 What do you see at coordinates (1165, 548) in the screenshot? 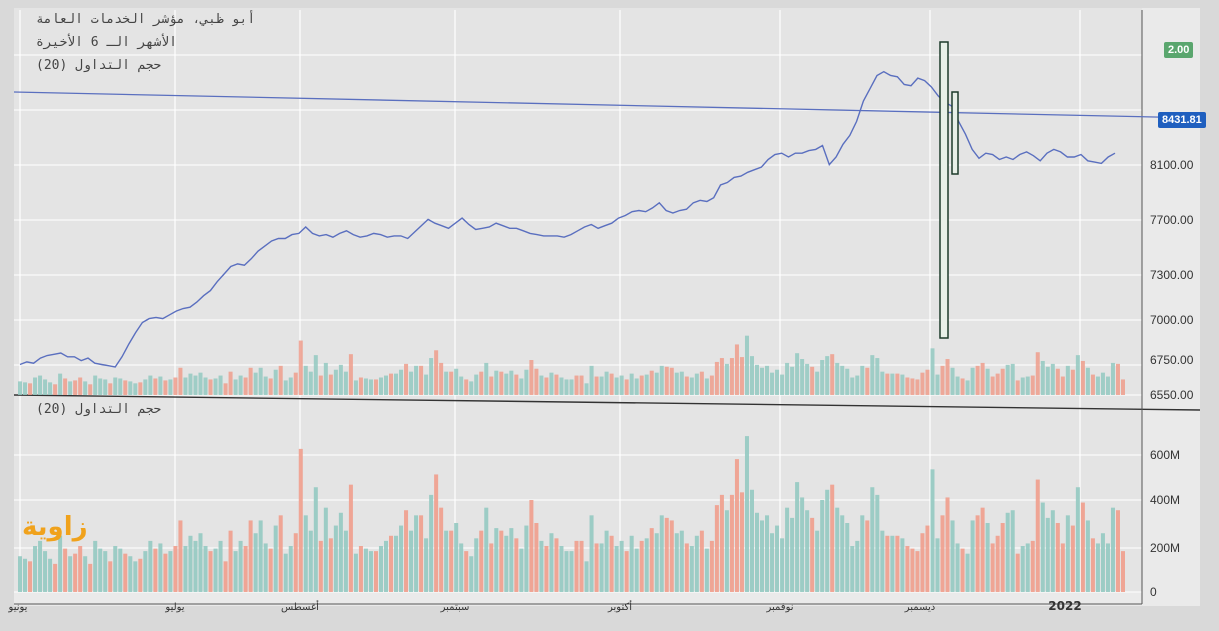
I see `y-tick-label: 200M` at bounding box center [1165, 548].